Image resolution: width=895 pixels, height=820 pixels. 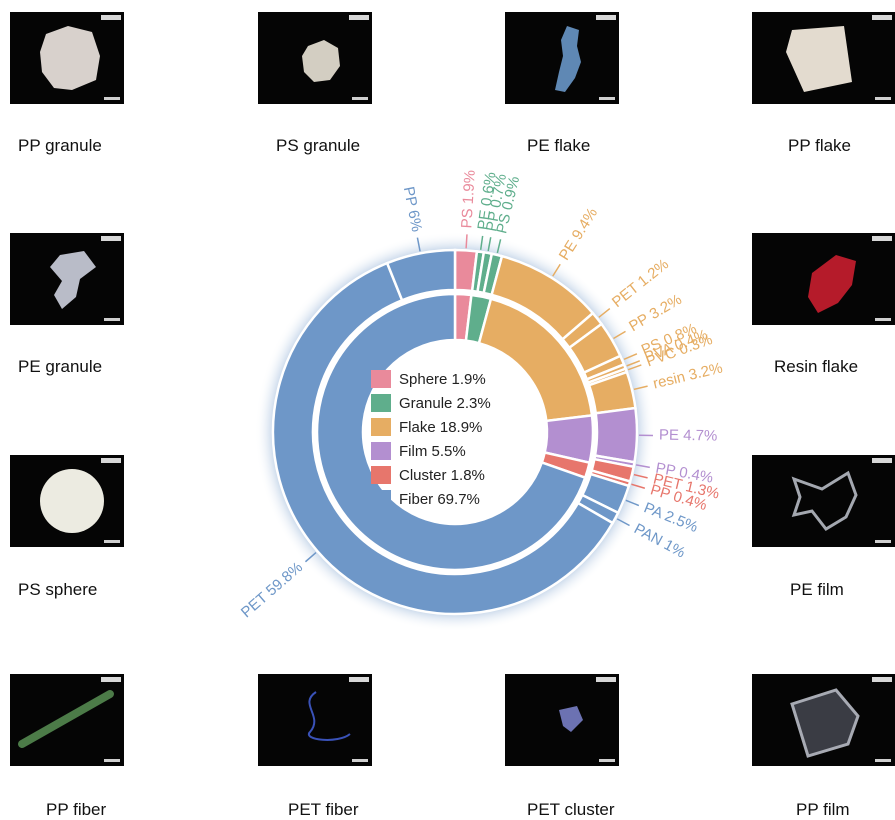 I want to click on legend-label-4: Cluster 1.8%, so click(x=442, y=475).